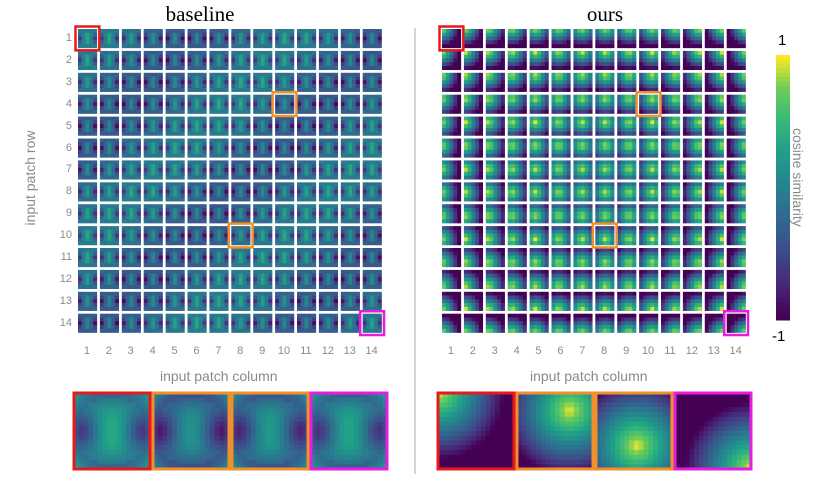  I want to click on baseline-tile-r2-c11, so click(307, 60).